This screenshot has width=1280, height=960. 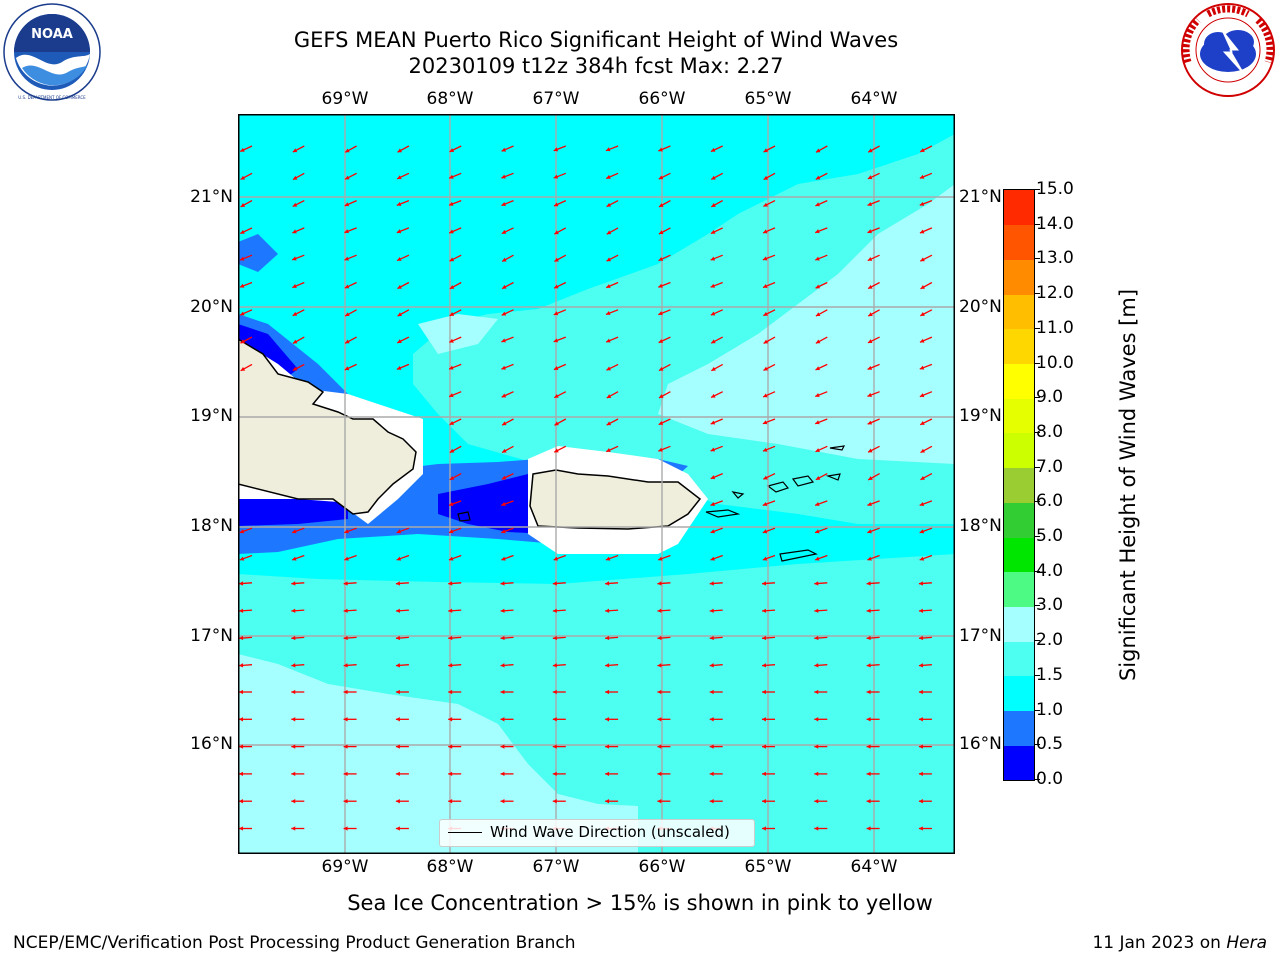 I want to click on colorbar-tick-label: 10.0, so click(x=1055, y=362).